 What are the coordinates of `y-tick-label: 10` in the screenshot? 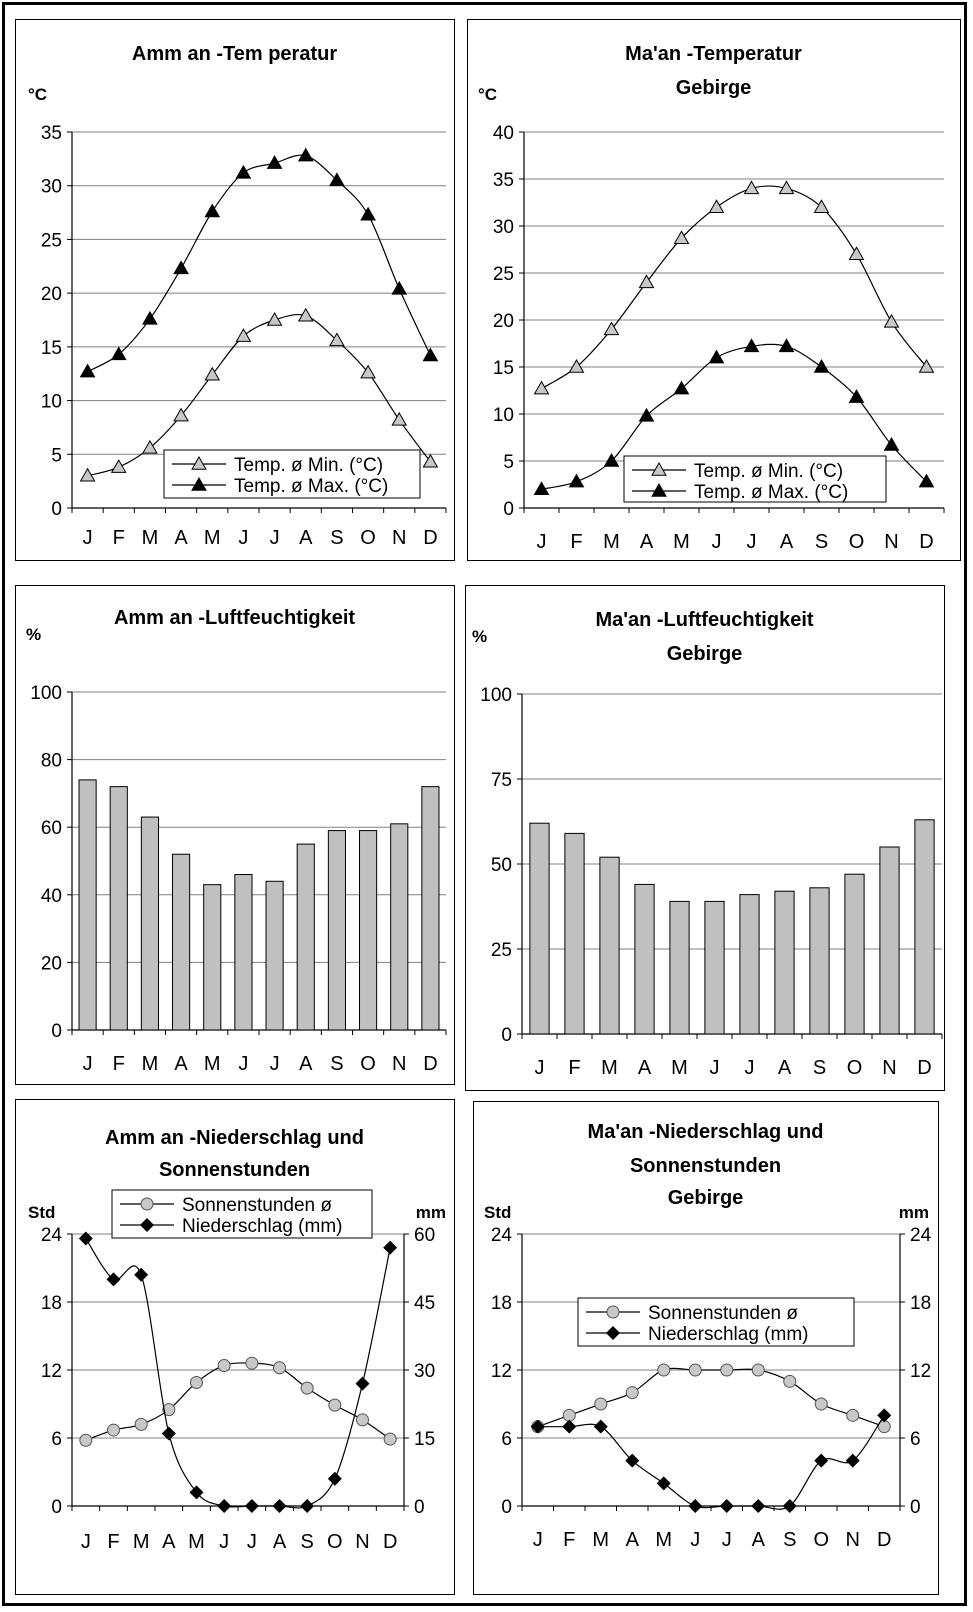 It's located at (51, 402).